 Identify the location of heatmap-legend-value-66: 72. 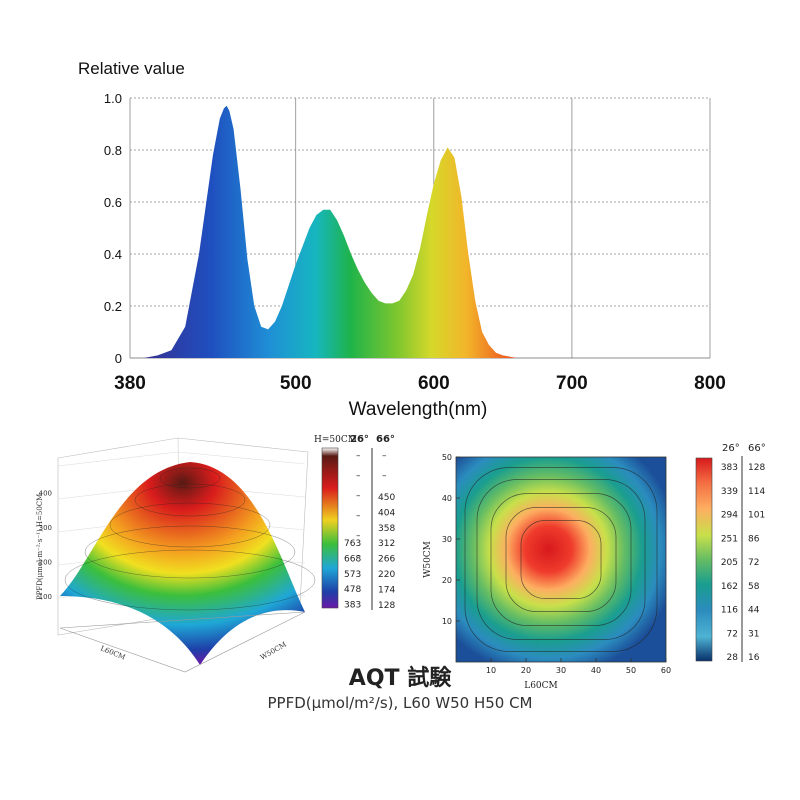
(753, 563).